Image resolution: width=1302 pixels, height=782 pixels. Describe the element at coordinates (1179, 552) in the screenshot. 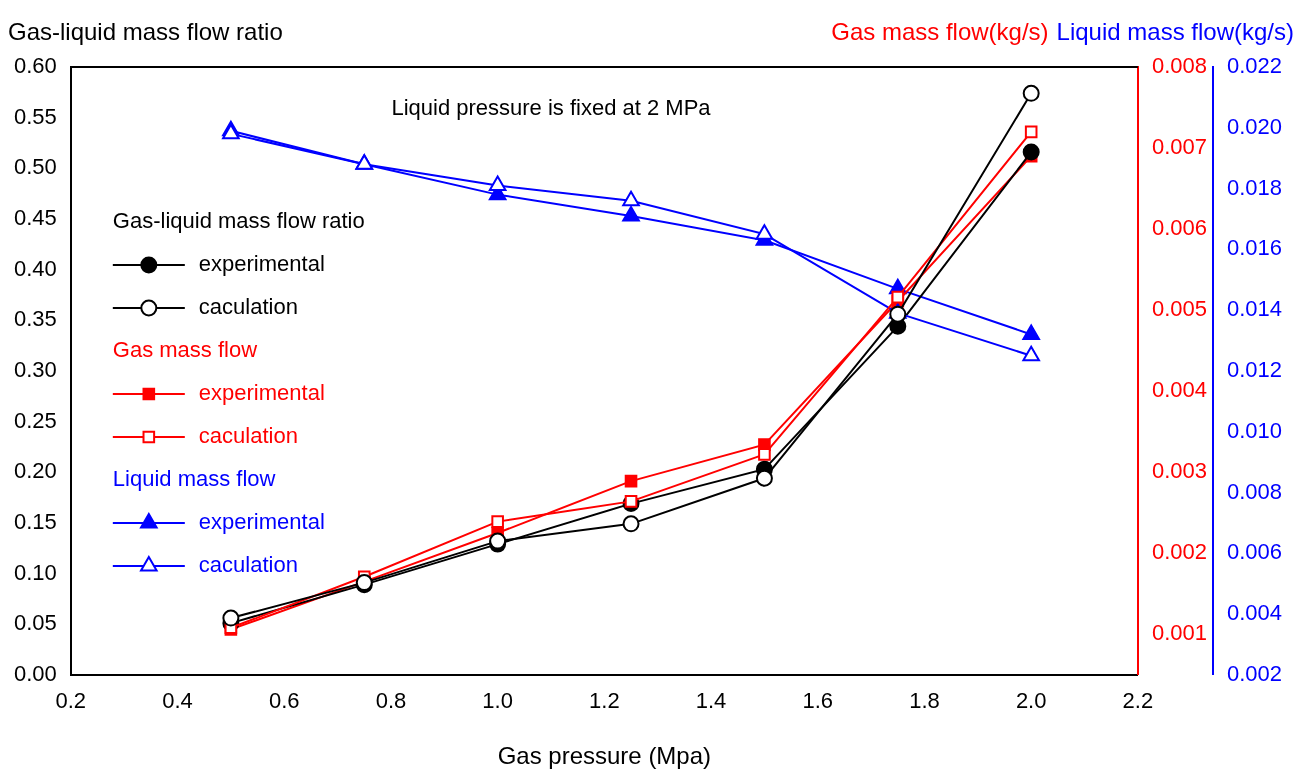

I see `y2-tick-label: 0.002` at that location.